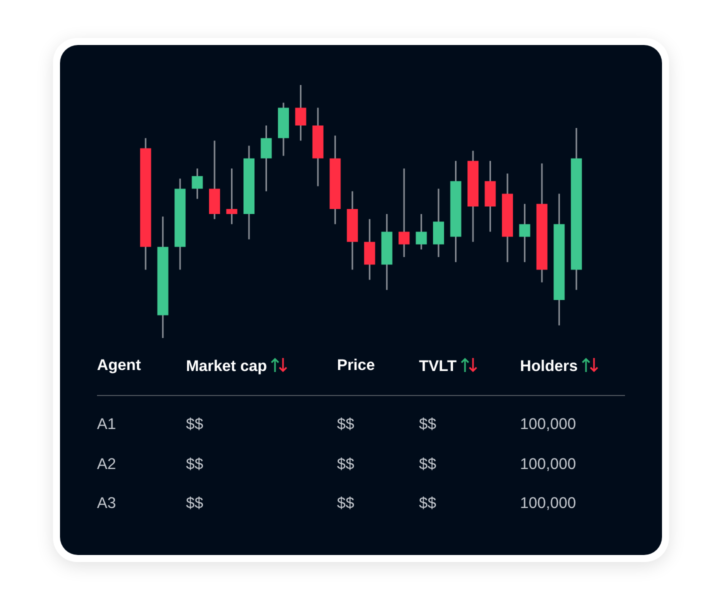  I want to click on category-label: Price, so click(356, 365).